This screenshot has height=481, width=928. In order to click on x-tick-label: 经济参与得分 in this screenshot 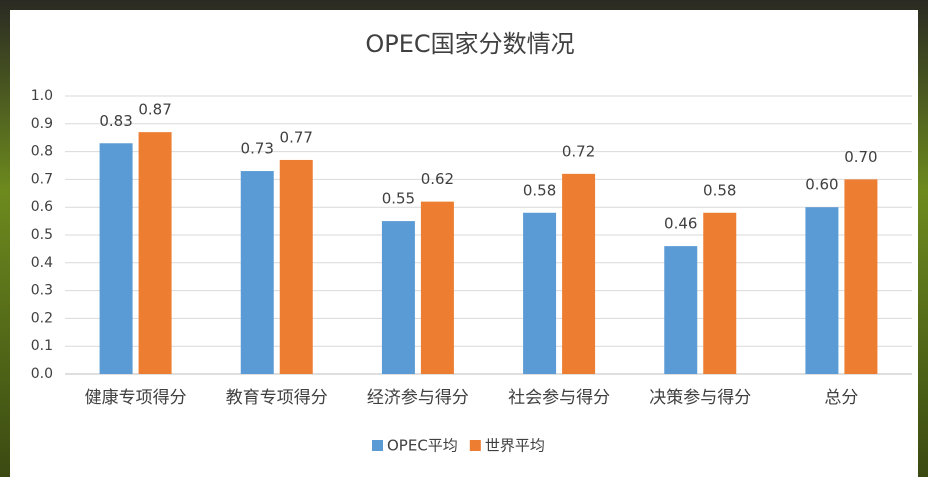, I will do `click(418, 398)`.